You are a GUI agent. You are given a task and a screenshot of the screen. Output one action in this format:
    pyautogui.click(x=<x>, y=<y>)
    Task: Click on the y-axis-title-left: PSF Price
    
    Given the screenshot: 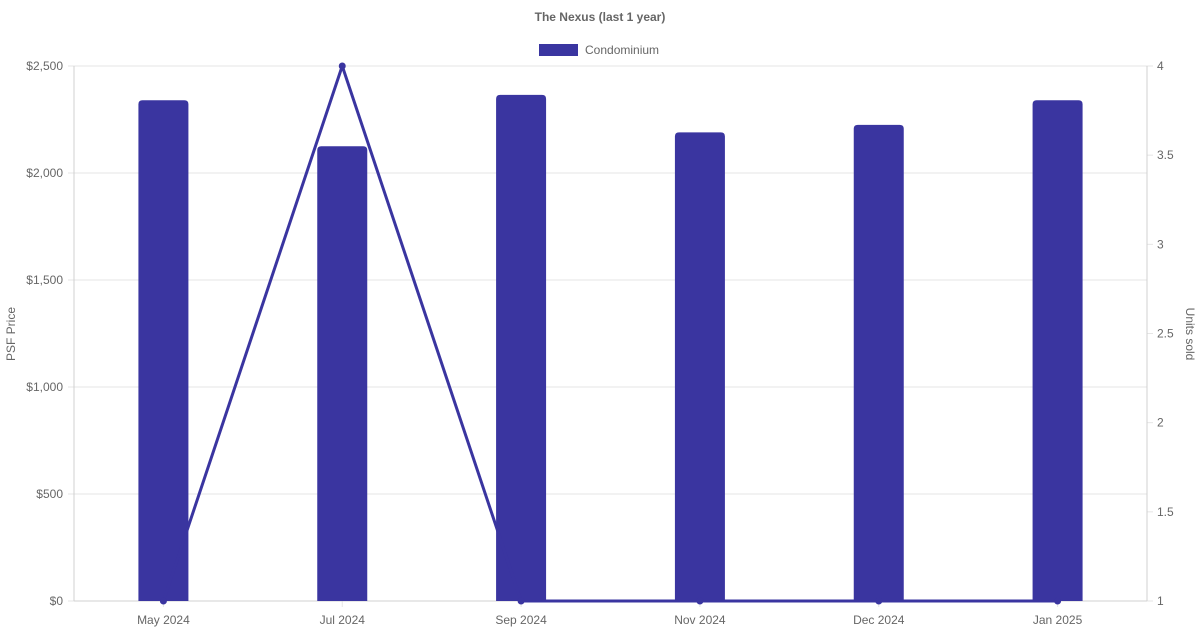 What is the action you would take?
    pyautogui.click(x=11, y=334)
    